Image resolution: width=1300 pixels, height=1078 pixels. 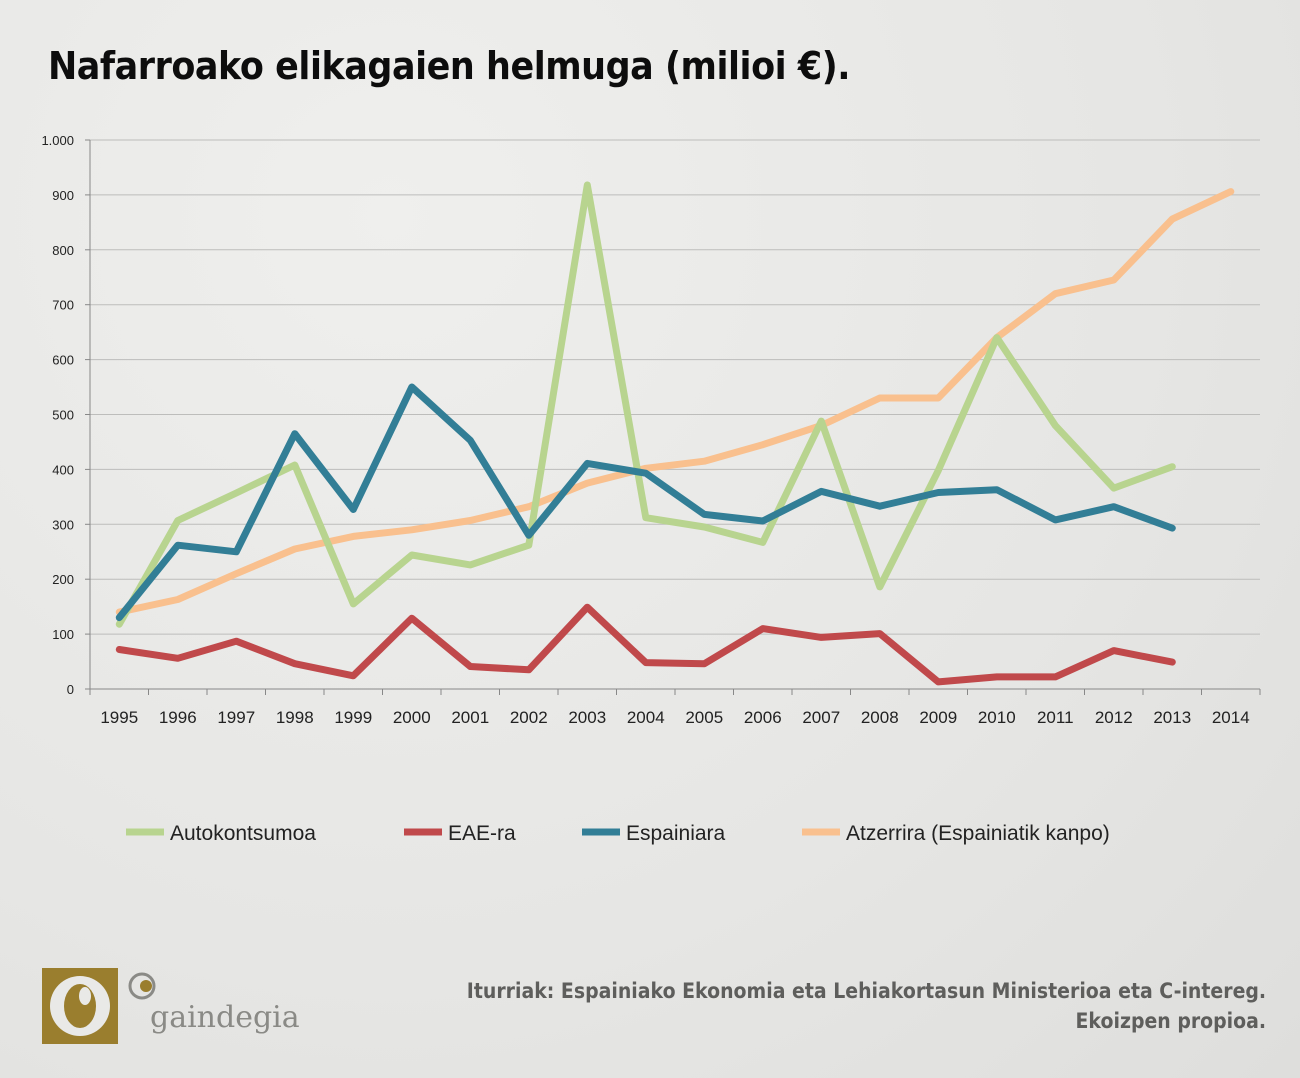 What do you see at coordinates (529, 717) in the screenshot?
I see `x-tick-label: 2002` at bounding box center [529, 717].